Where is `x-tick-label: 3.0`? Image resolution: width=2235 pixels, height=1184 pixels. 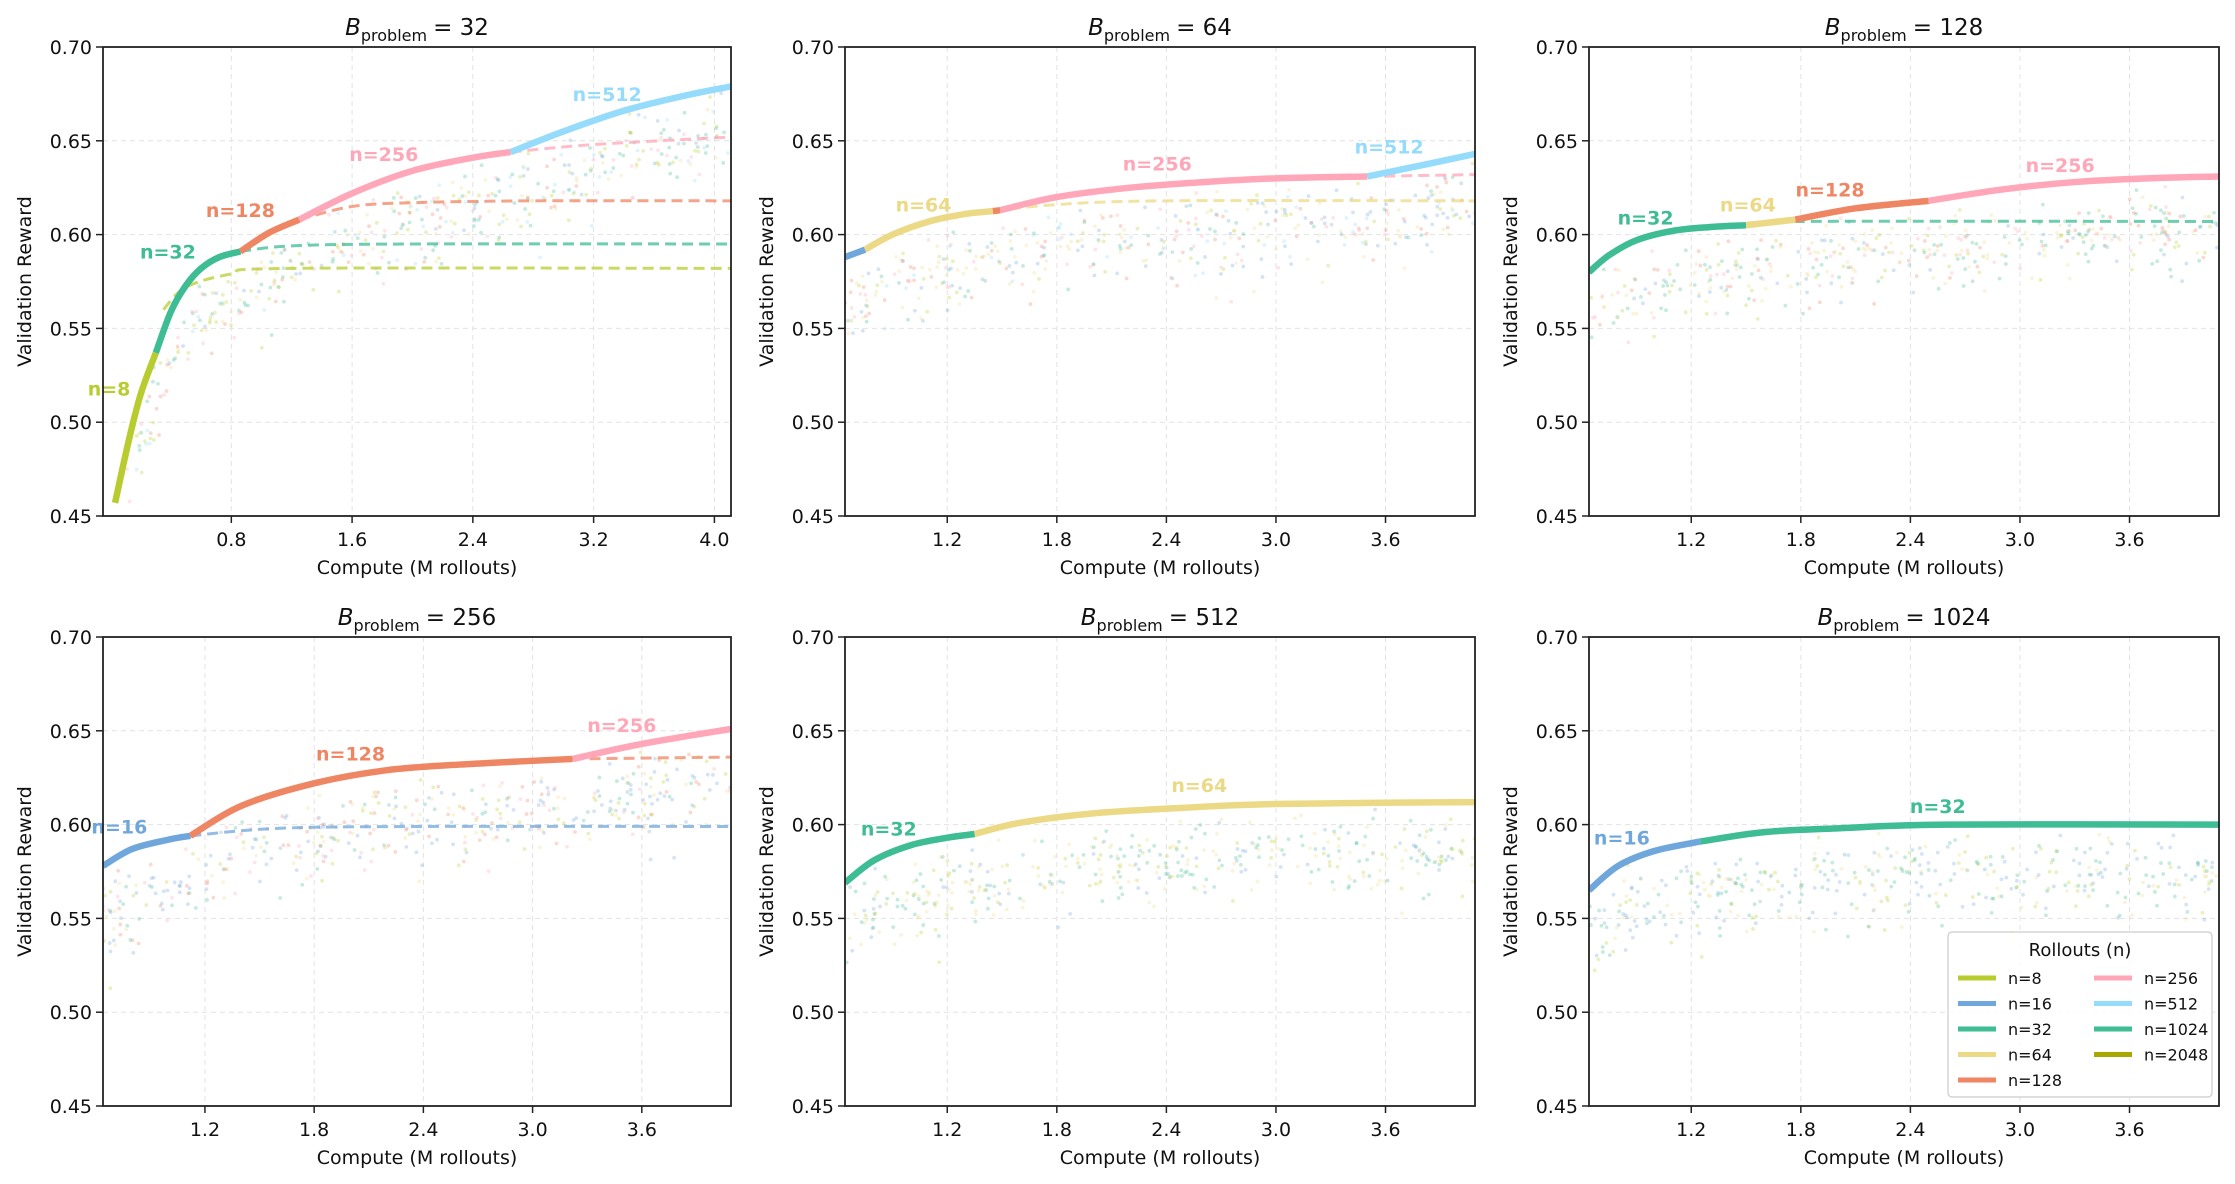
x-tick-label: 3.0 is located at coordinates (532, 1130).